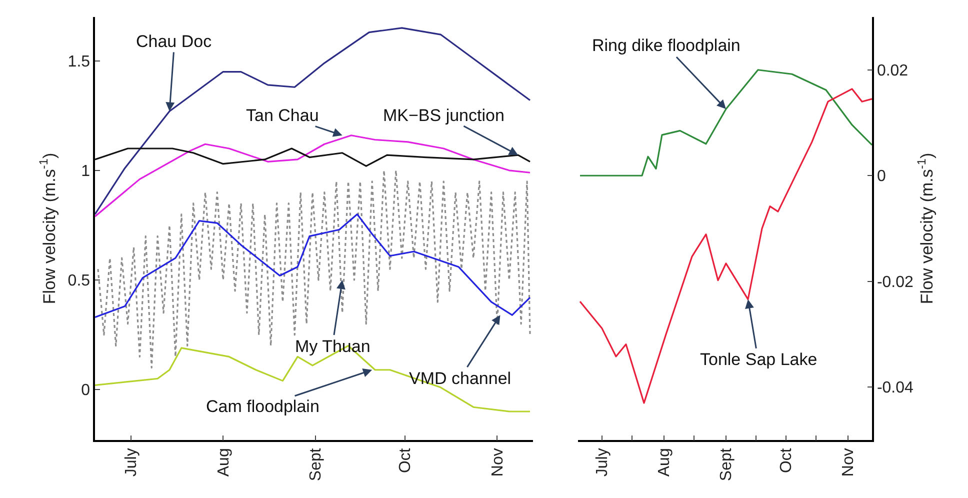  Describe the element at coordinates (85, 171) in the screenshot. I see `y-tick-label: 1` at that location.